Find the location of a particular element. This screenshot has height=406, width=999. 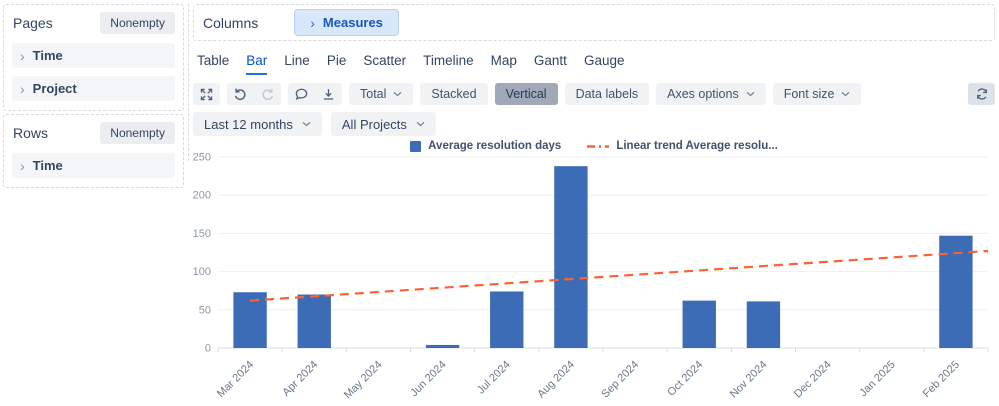

tab-map: Map is located at coordinates (503, 60).